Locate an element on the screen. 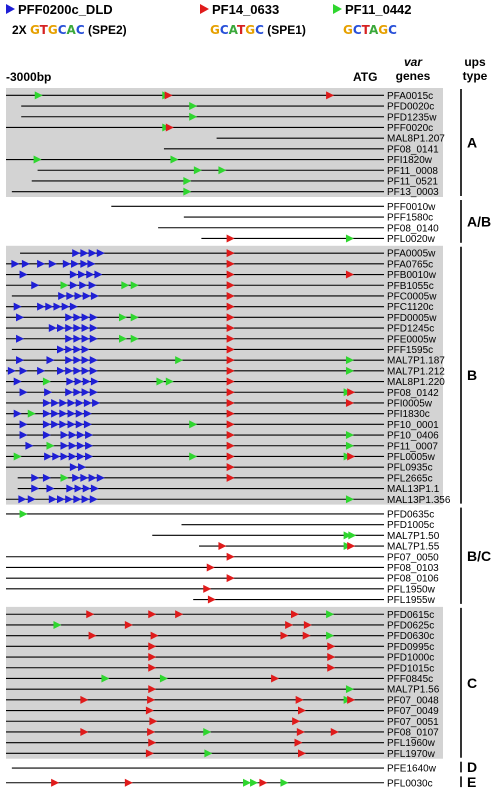 Image resolution: width=498 pixels, height=800 pixels. gene-row: PFB1055c is located at coordinates (220, 286).